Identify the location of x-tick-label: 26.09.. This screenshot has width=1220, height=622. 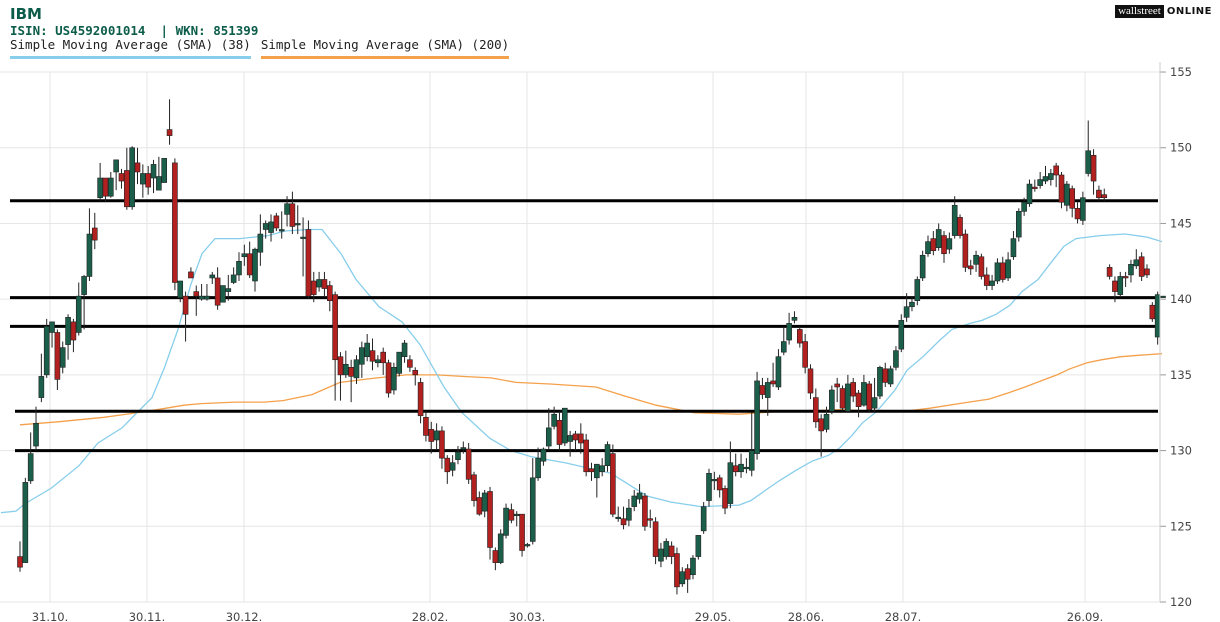
(1085, 616).